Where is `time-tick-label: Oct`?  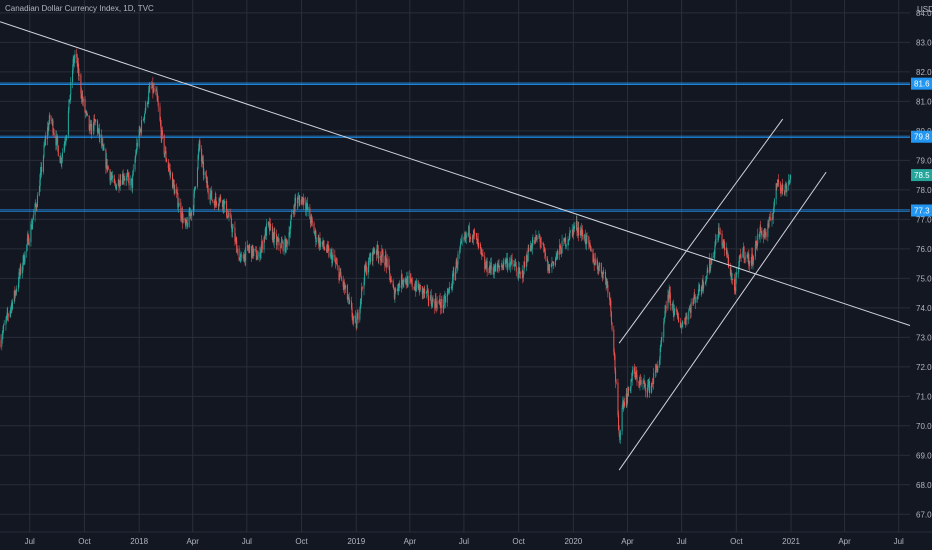
time-tick-label: Oct is located at coordinates (301, 541).